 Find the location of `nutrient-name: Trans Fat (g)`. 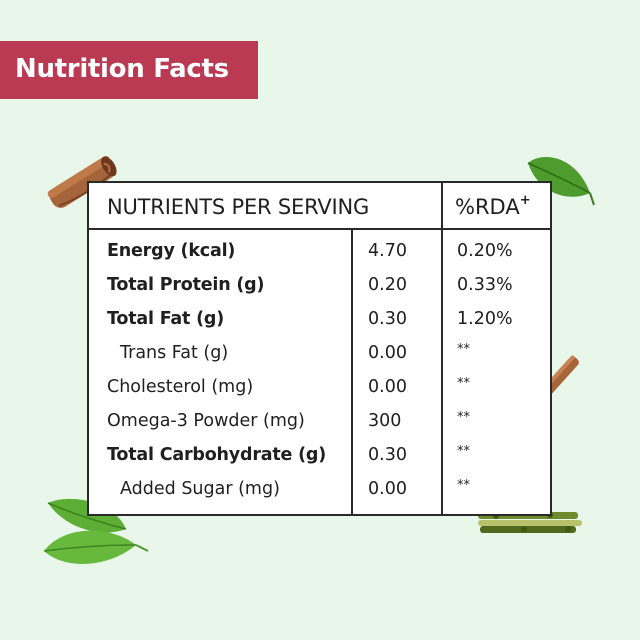

nutrient-name: Trans Fat (g) is located at coordinates (174, 353).